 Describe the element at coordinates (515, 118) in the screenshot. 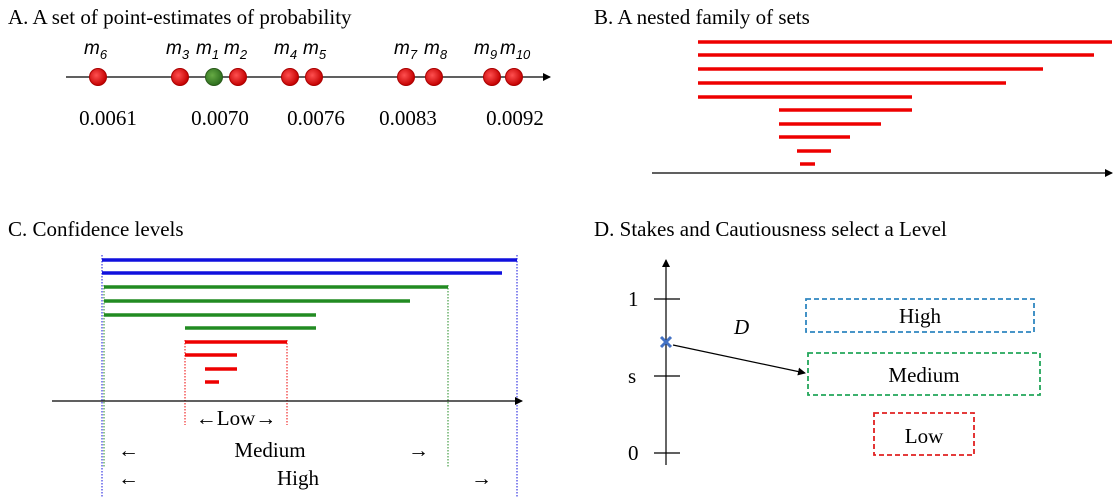

I see `tick-label-4: 0.0092` at that location.